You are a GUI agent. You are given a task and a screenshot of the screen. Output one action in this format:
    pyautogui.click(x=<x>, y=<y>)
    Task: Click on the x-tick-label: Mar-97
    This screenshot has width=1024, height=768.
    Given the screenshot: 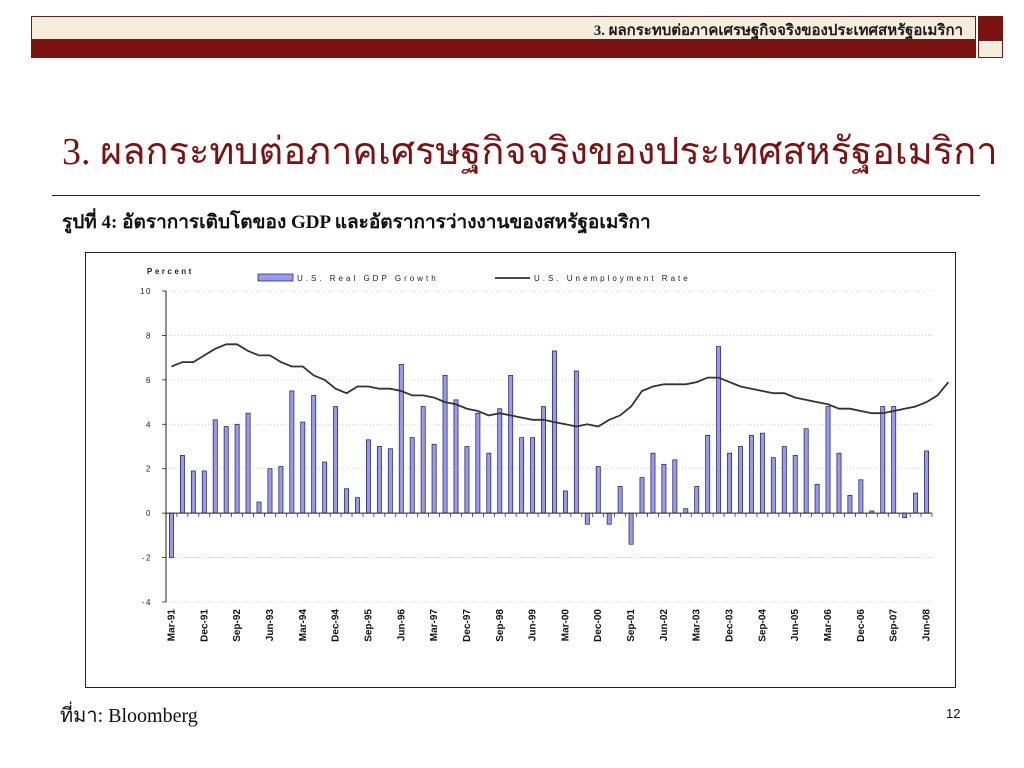 What is the action you would take?
    pyautogui.click(x=434, y=625)
    